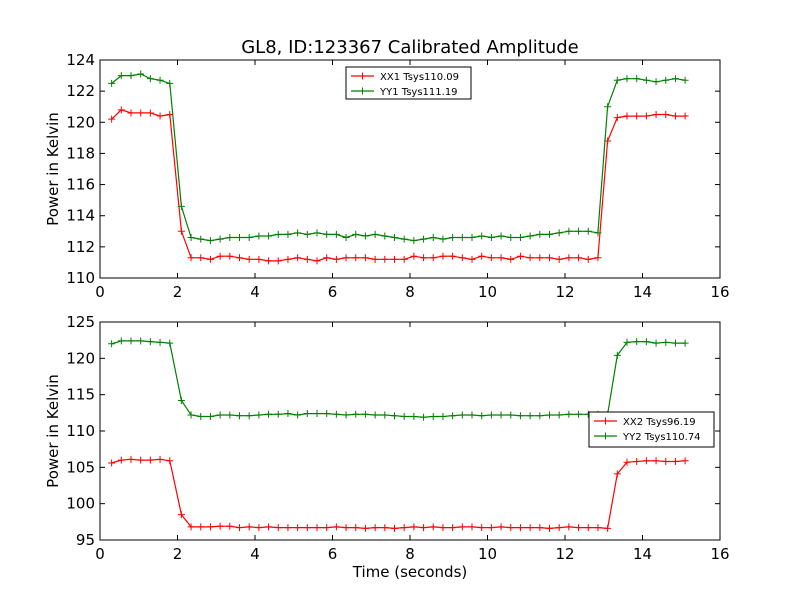 The width and height of the screenshot is (800, 600). I want to click on legend-label: XX2 Tsys96.19, so click(659, 422).